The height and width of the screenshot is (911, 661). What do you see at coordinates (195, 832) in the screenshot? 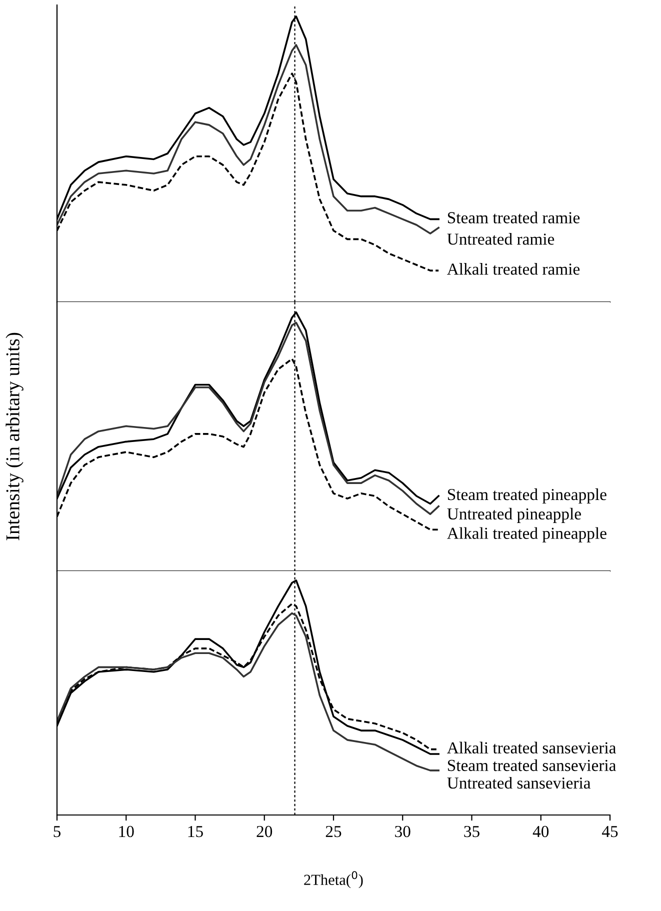
I see `x-tick-label: 15` at bounding box center [195, 832].